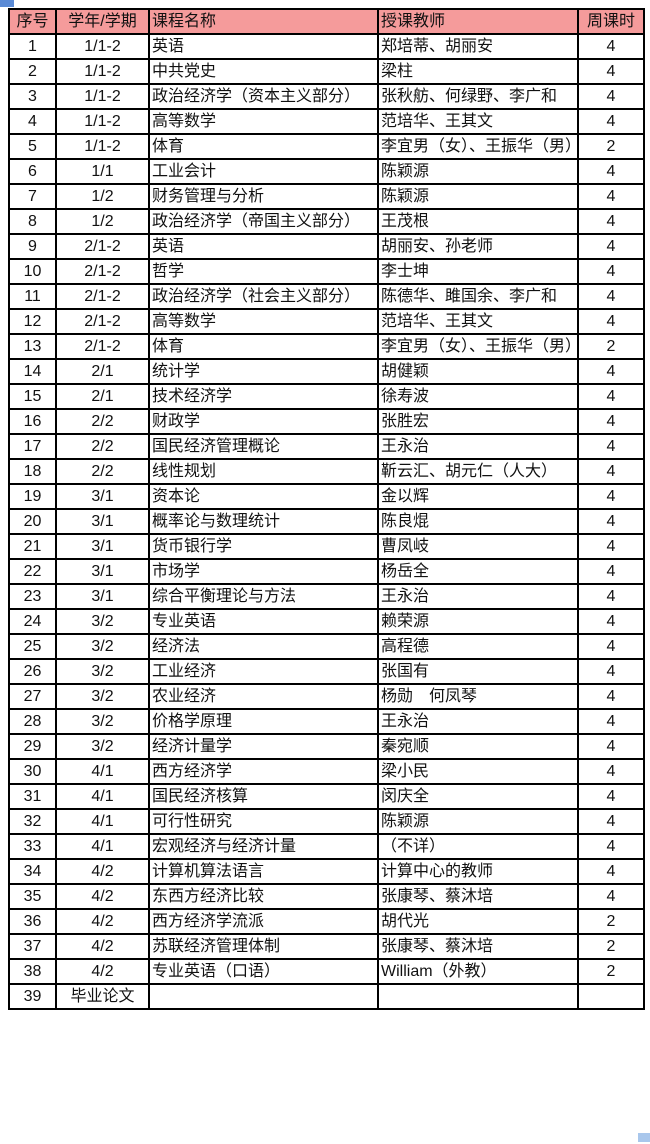  I want to click on cell-index: 21, so click(32, 546).